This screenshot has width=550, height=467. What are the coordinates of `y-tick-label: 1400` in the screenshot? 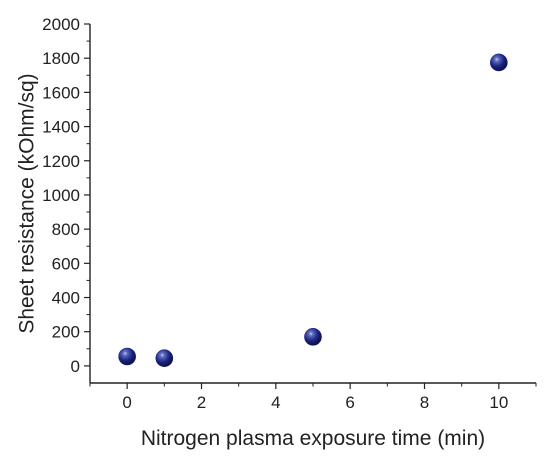 It's located at (61, 127).